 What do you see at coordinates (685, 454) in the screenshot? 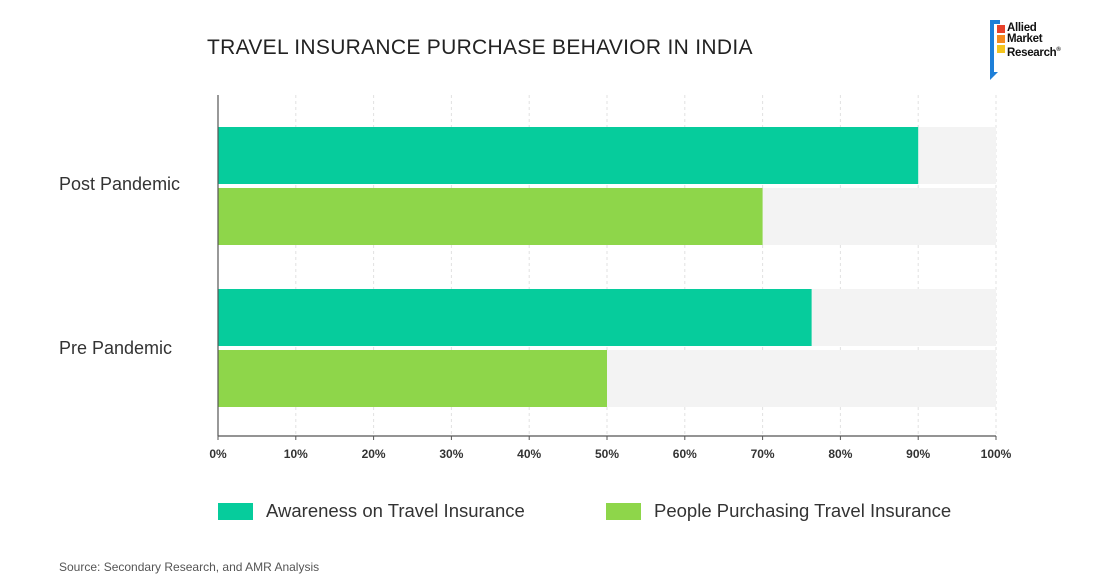
I see `x-tick-label: 60%` at bounding box center [685, 454].